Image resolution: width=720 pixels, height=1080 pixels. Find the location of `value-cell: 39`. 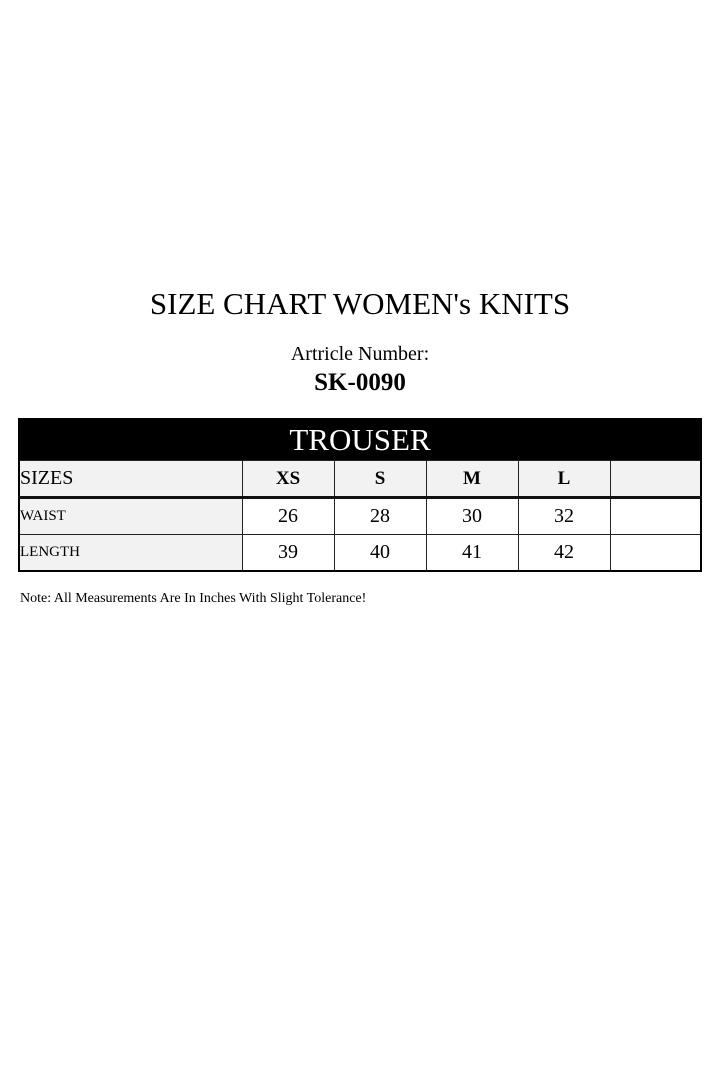

value-cell: 39 is located at coordinates (288, 553).